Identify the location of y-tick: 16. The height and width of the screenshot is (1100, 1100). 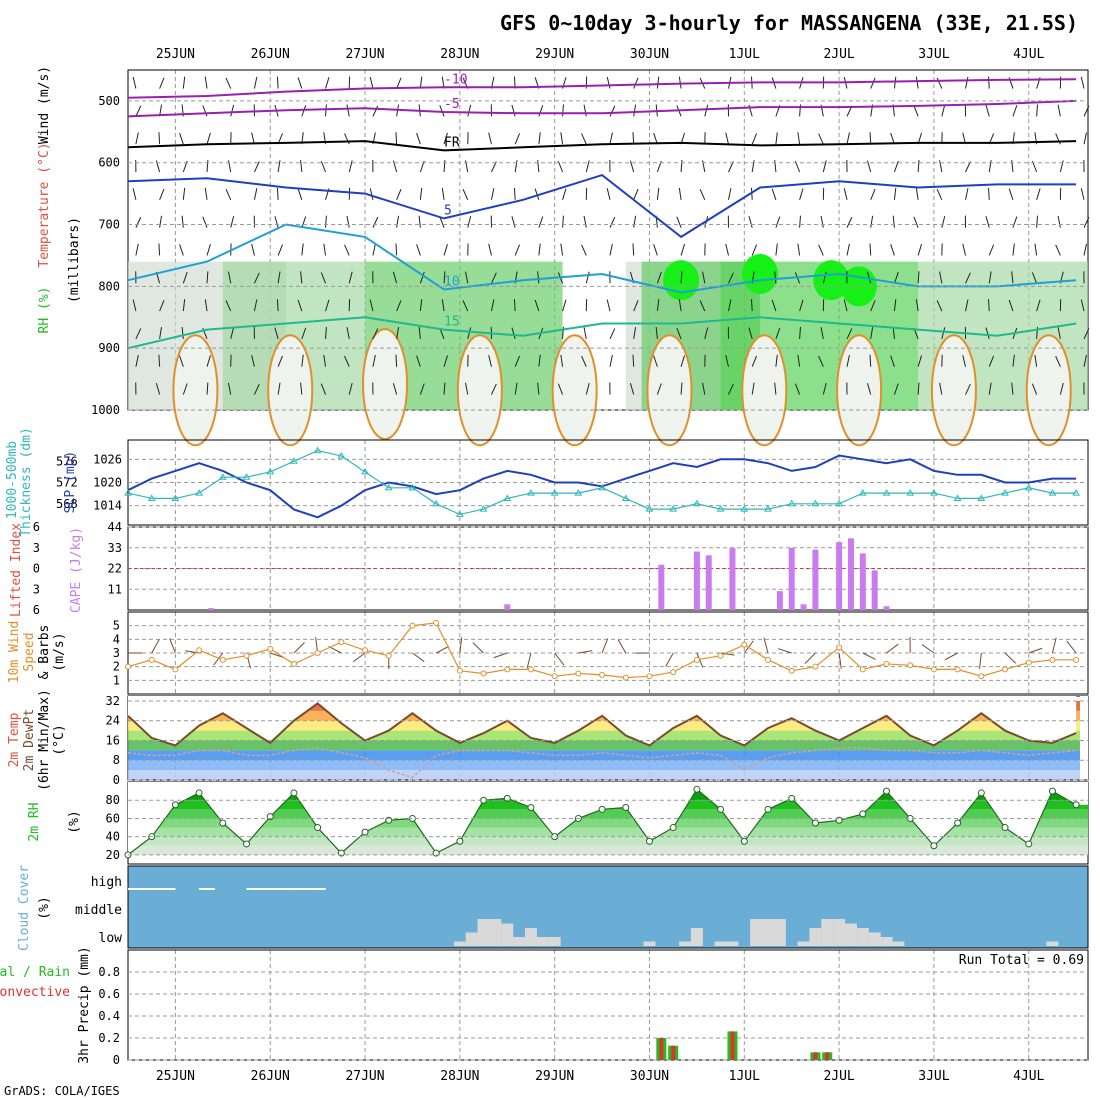
(113, 740).